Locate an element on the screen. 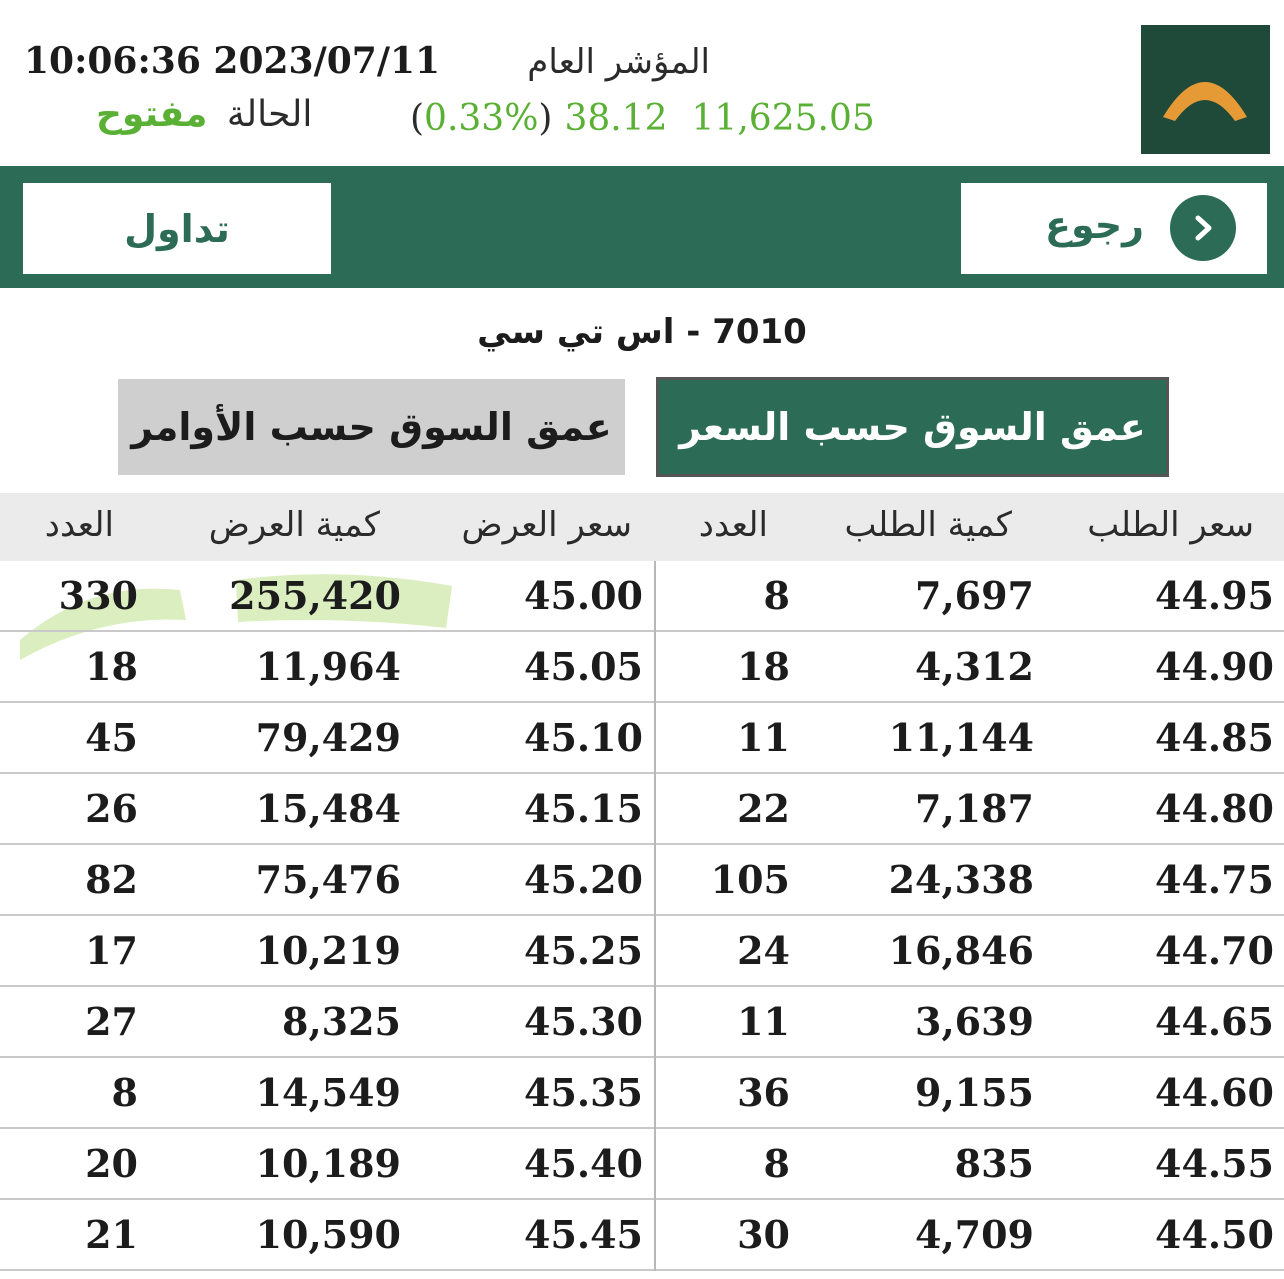  ask-qty: 75,476 is located at coordinates (328, 879).